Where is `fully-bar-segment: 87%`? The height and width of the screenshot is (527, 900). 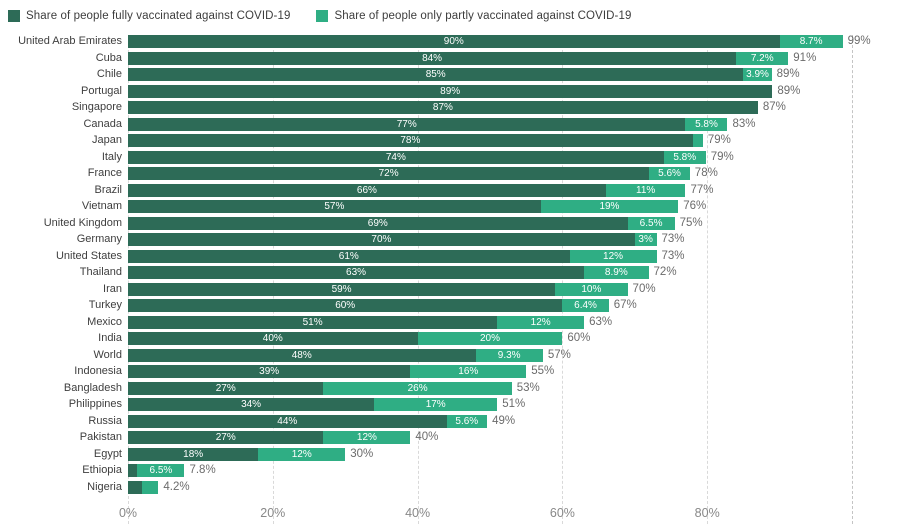 fully-bar-segment: 87% is located at coordinates (443, 107).